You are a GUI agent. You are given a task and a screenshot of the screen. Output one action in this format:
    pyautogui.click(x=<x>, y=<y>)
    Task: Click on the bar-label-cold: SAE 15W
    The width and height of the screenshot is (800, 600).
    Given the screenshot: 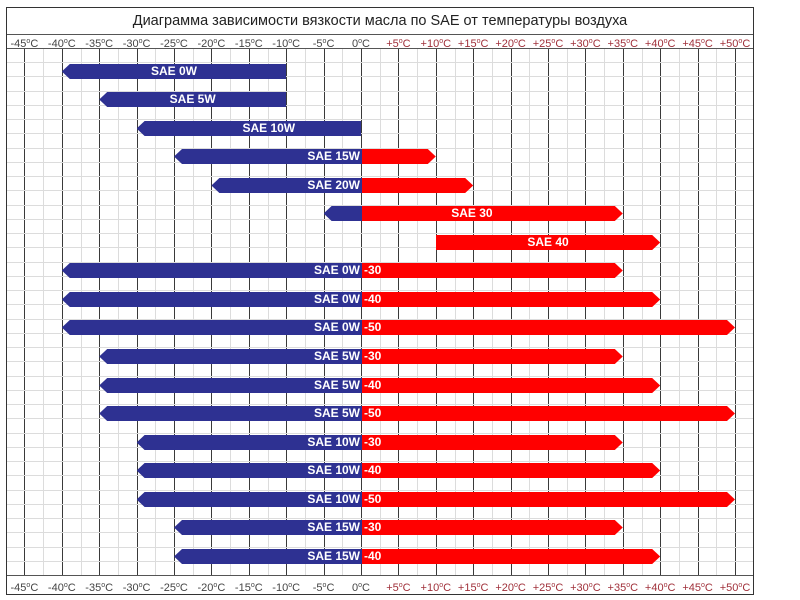 What is the action you would take?
    pyautogui.click(x=333, y=156)
    